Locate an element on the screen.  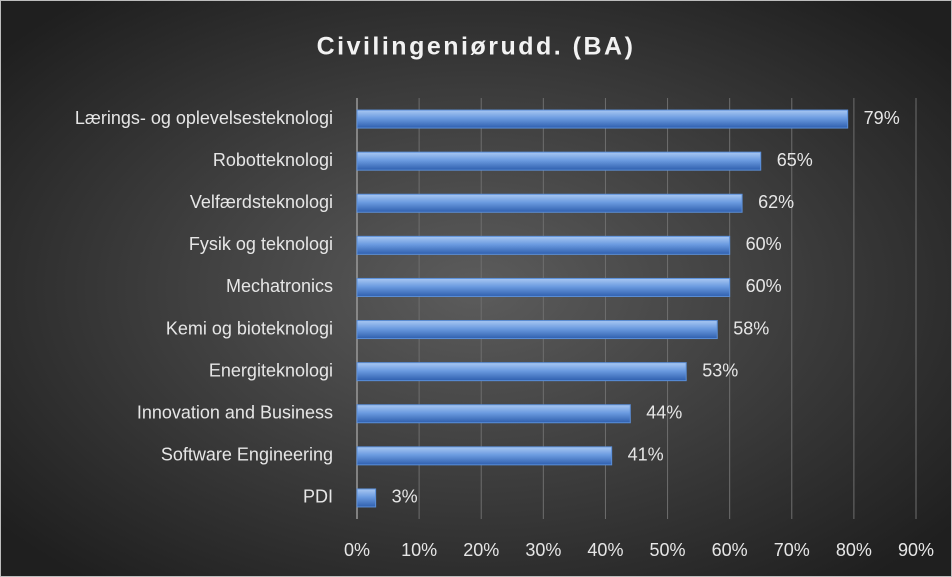
data-label: 53% is located at coordinates (720, 370).